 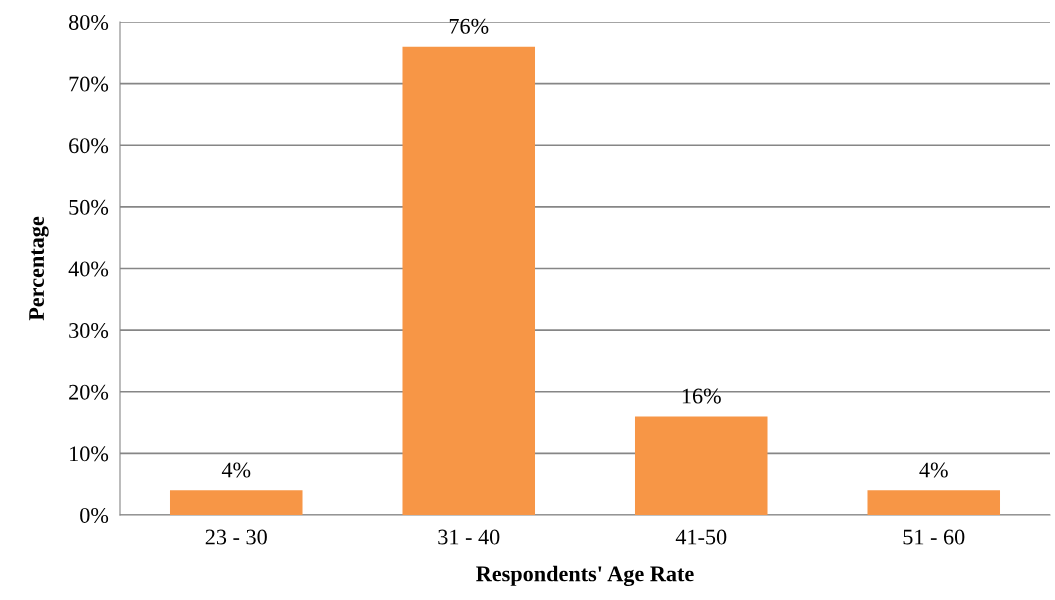 I want to click on y-tick-label: 50%, so click(x=89, y=207).